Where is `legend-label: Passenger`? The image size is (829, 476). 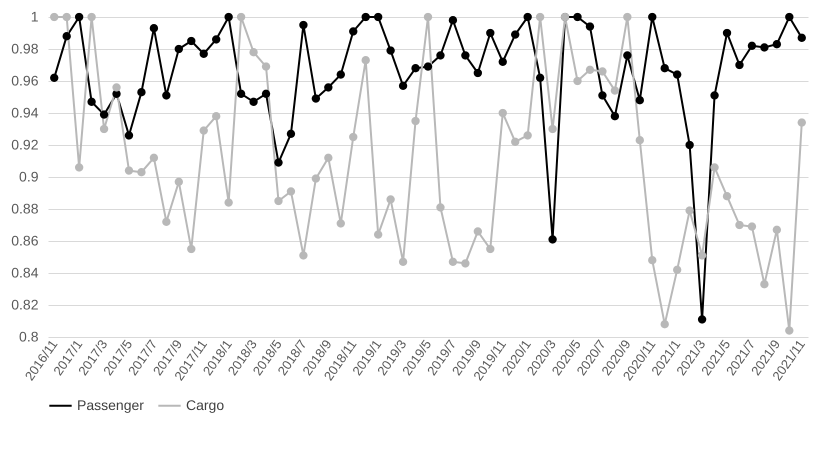
legend-label: Passenger is located at coordinates (110, 404).